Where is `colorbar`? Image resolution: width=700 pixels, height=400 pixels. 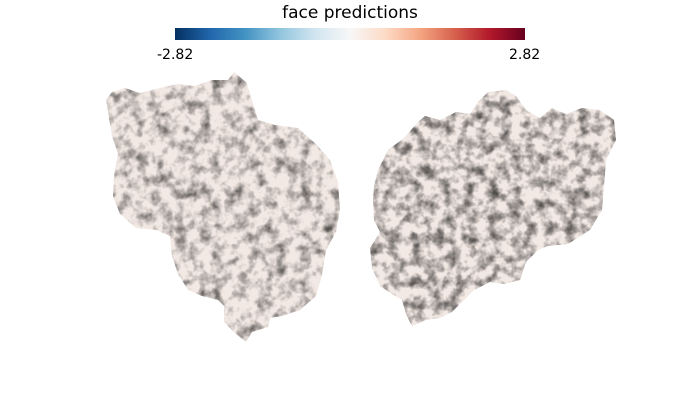 colorbar is located at coordinates (350, 34).